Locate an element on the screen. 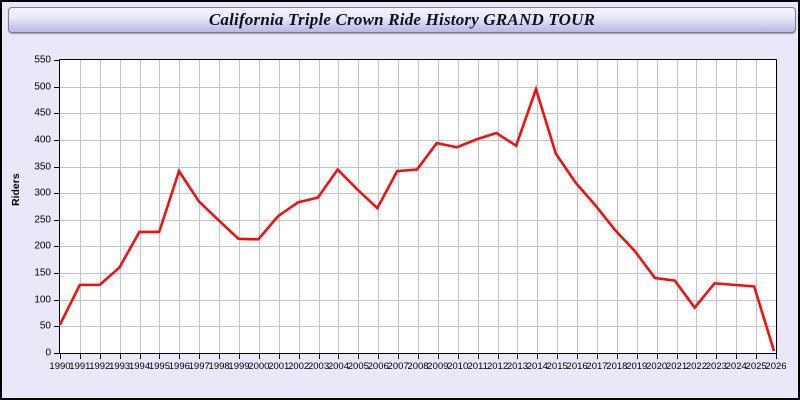  x-axis-tick-label: 2008 is located at coordinates (418, 366).